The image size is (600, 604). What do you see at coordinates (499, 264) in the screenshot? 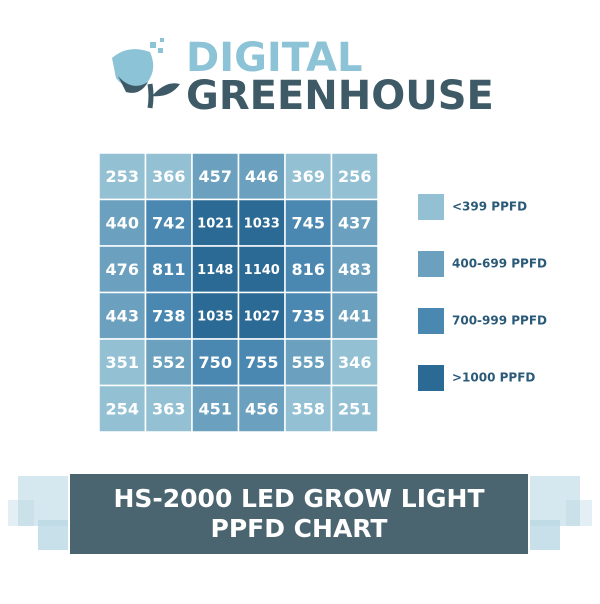
I see `legend-label: 400-699 PPFD` at bounding box center [499, 264].